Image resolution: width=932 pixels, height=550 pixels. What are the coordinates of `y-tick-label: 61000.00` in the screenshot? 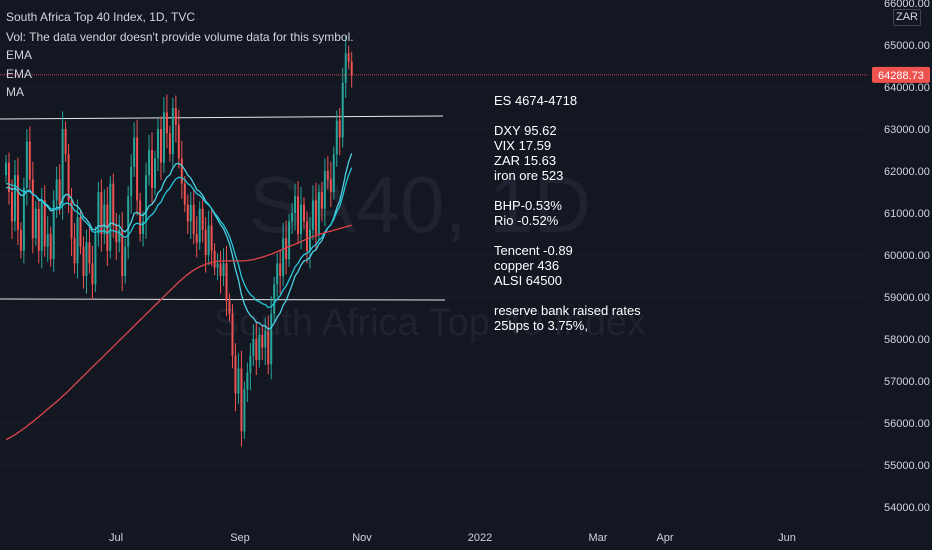 It's located at (907, 214).